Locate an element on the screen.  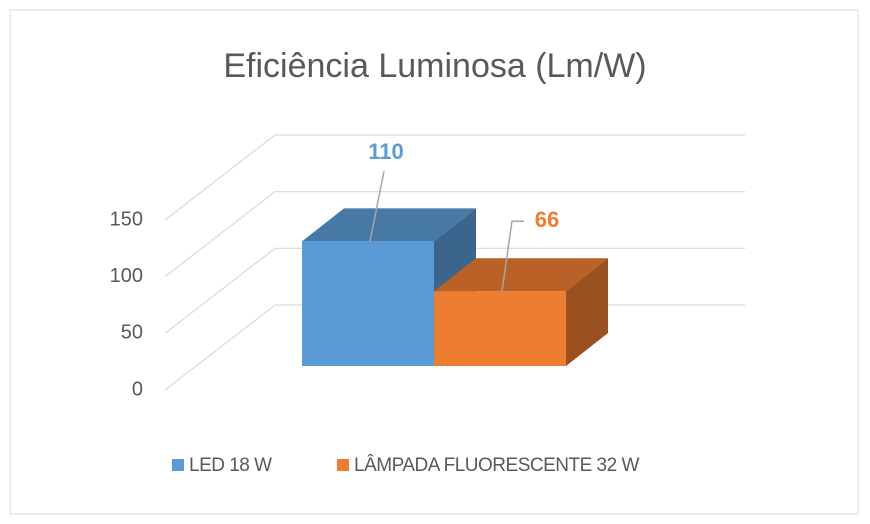
data-label: 110 is located at coordinates (386, 151).